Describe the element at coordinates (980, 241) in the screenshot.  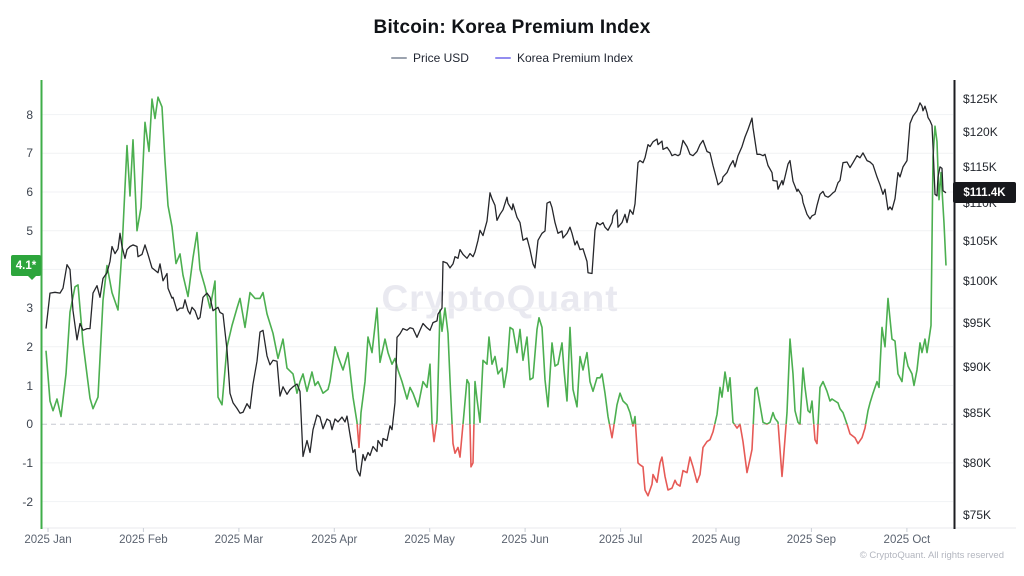
I see `right-axis-tick-label: $105K` at that location.